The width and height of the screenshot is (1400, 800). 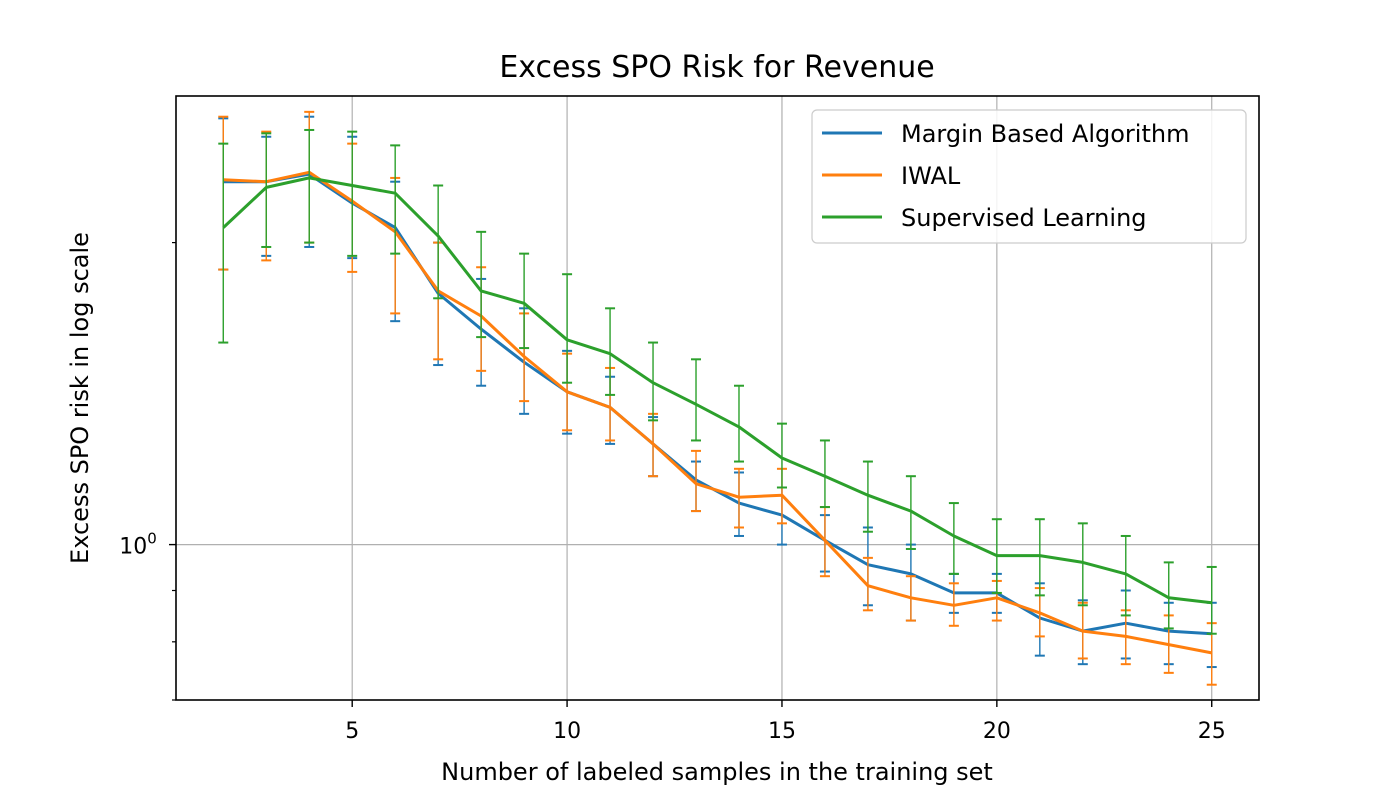 I want to click on x-tick-label: 25, so click(x=1212, y=731).